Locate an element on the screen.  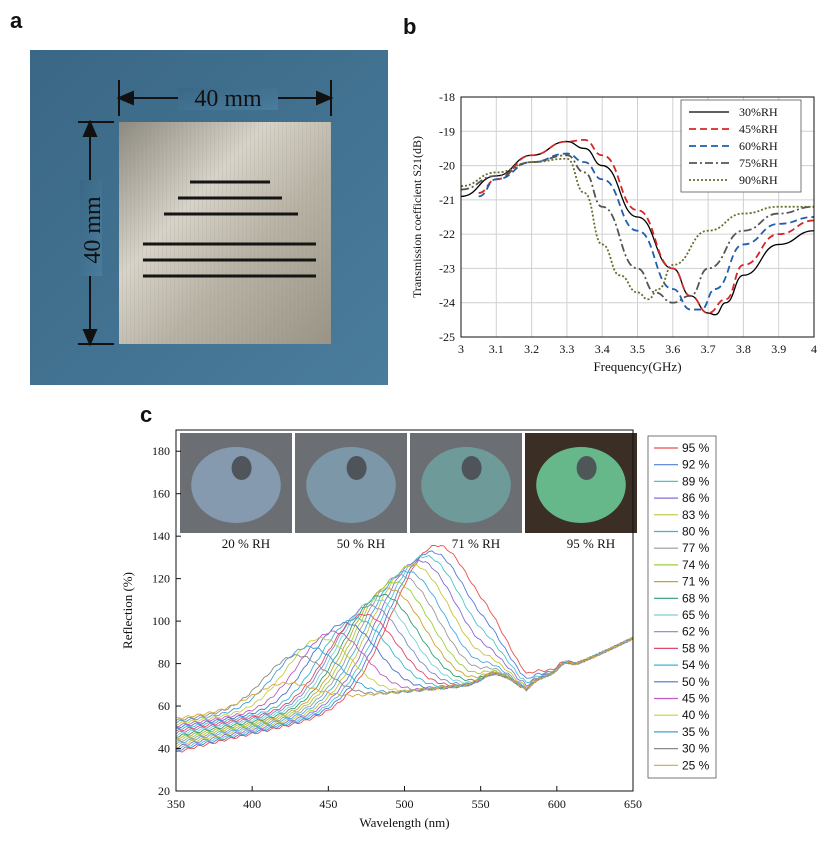
reflection-legend-label: 80 % is located at coordinates (696, 532).